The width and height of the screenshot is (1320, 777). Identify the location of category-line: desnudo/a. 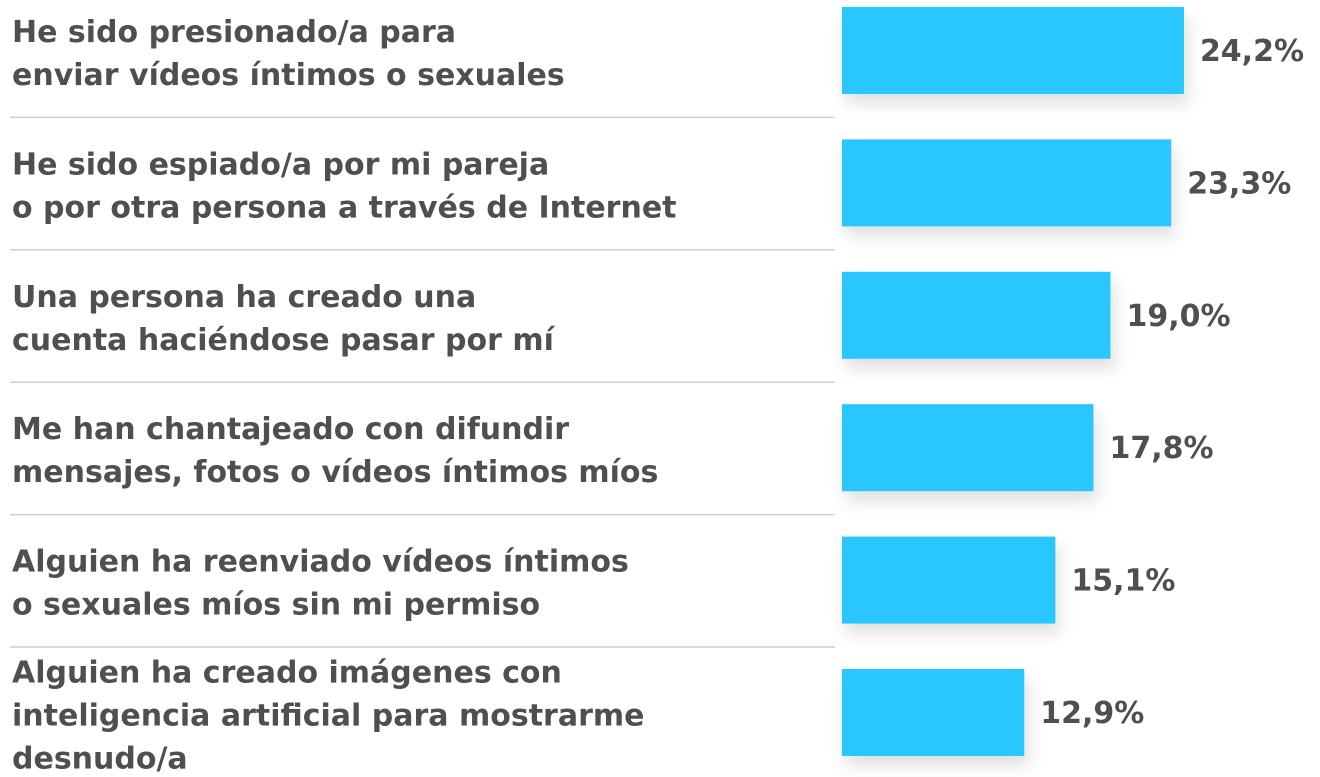
(100, 758).